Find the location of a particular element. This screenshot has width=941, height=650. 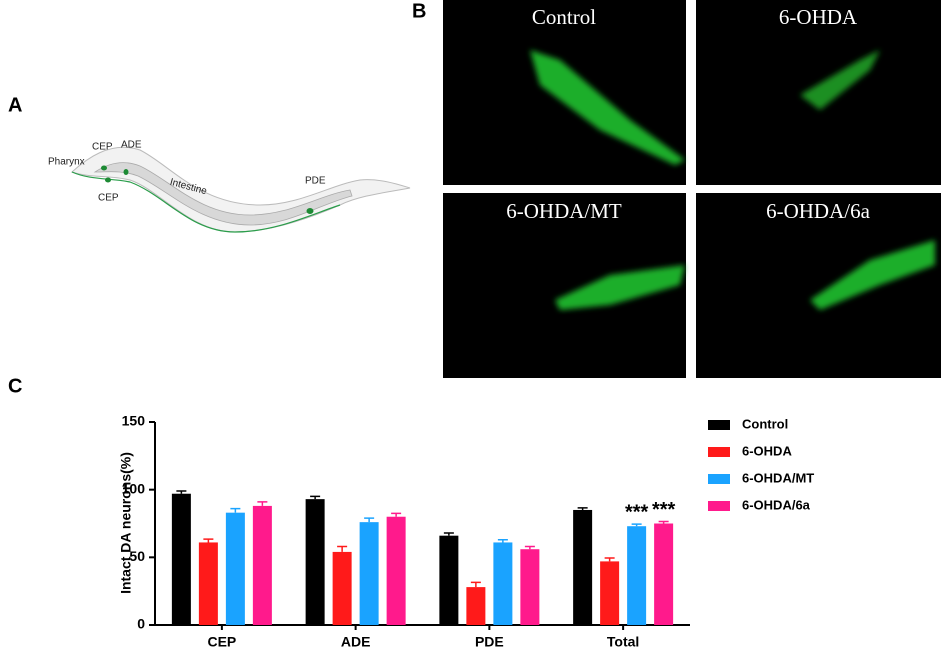

y-tick-label: 50 is located at coordinates (137, 556).